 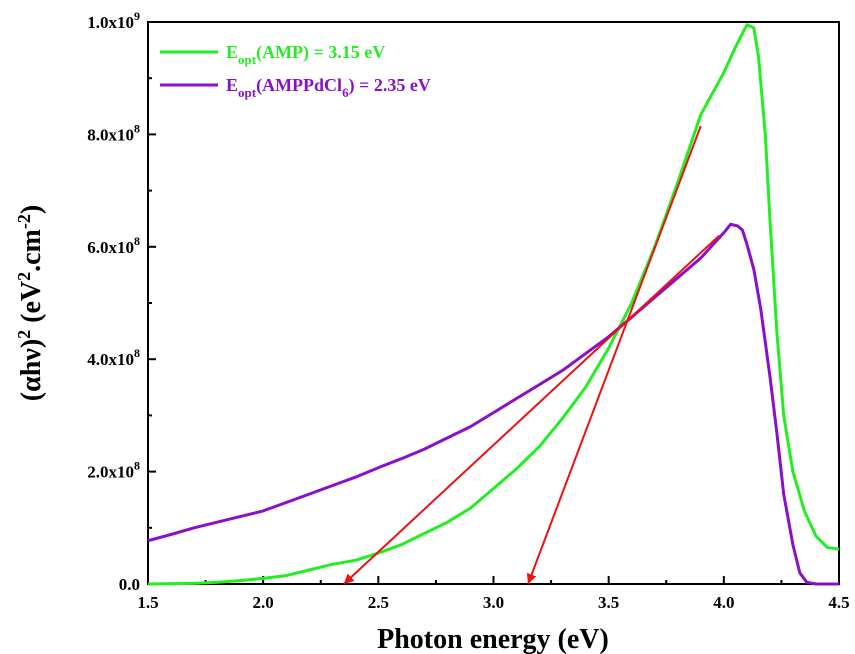 I want to click on x-tick-label: 3.5, so click(x=608, y=602).